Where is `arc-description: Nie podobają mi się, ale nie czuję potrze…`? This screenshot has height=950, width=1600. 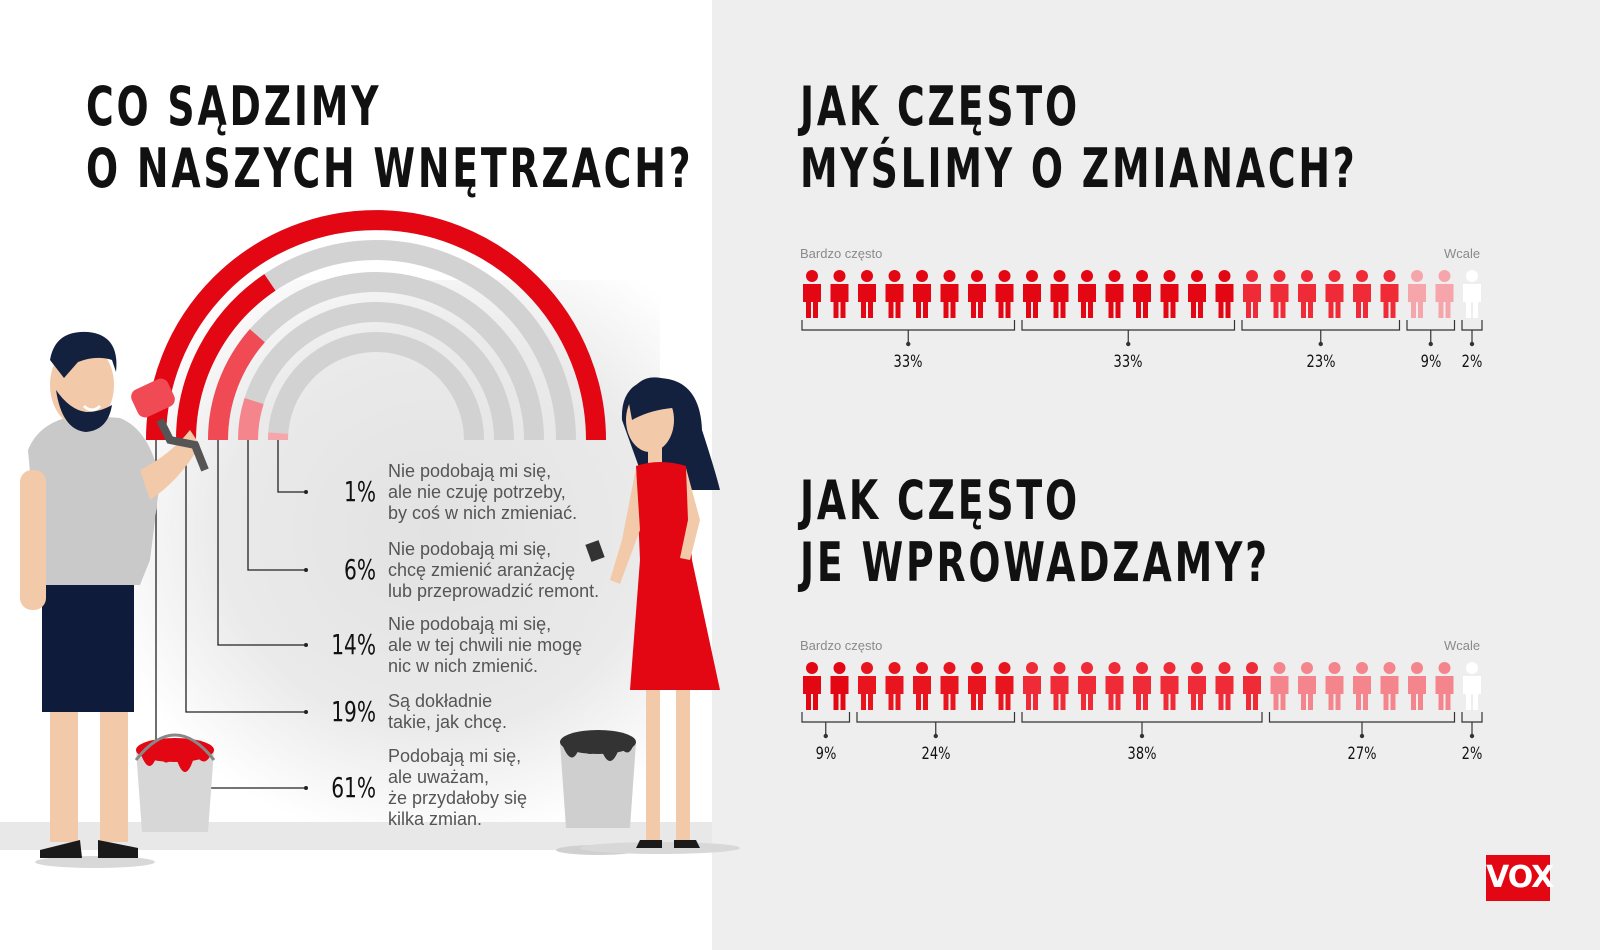
arc-description: Nie podobają mi się, ale nie czuję potrze… is located at coordinates (523, 492).